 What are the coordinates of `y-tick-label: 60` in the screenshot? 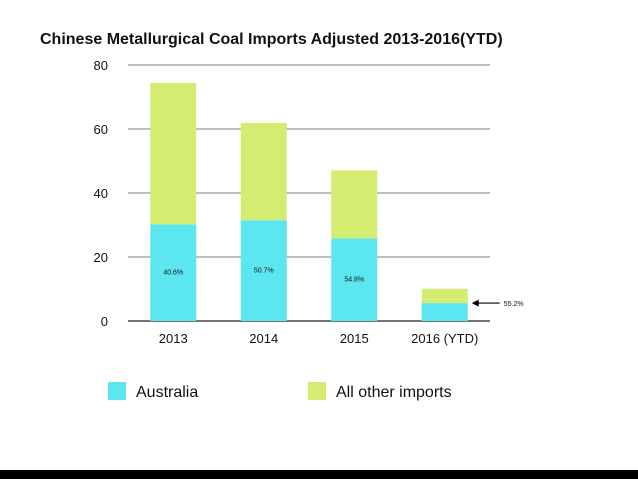 It's located at (101, 129).